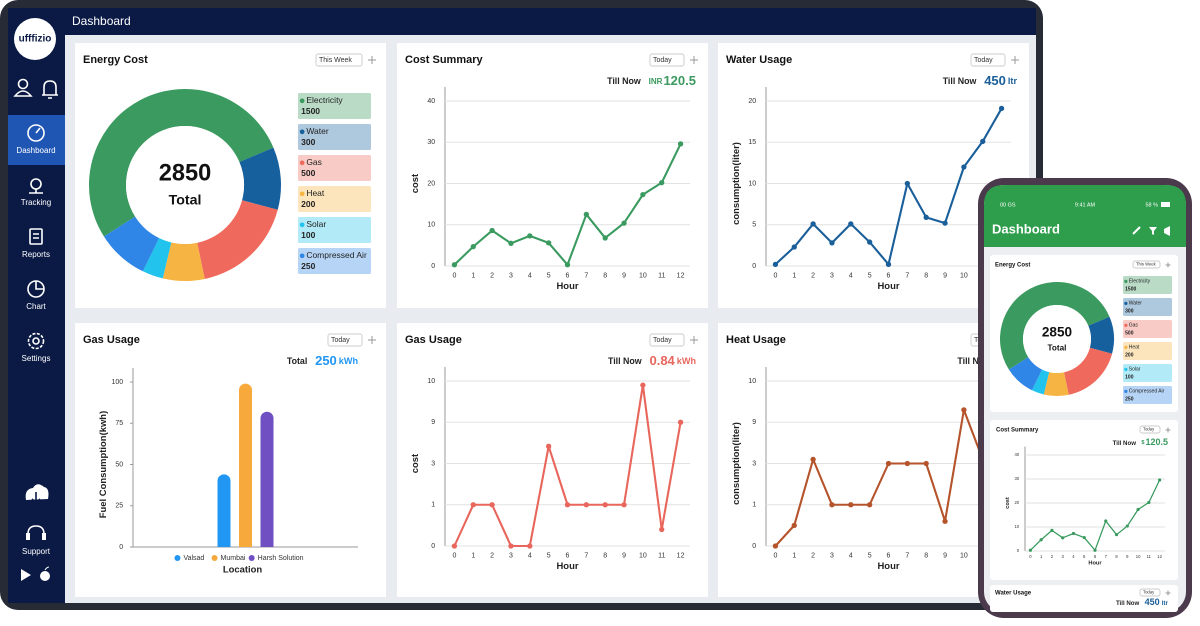 The image size is (1200, 626). I want to click on y-tick-label: 10, so click(752, 381).